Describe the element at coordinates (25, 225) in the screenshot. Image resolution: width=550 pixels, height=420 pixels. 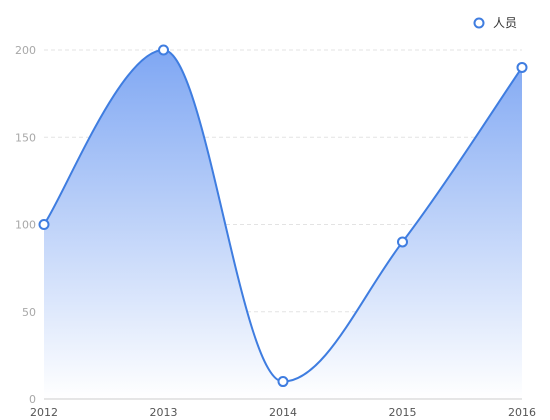
I see `y-tick-label: 100` at that location.